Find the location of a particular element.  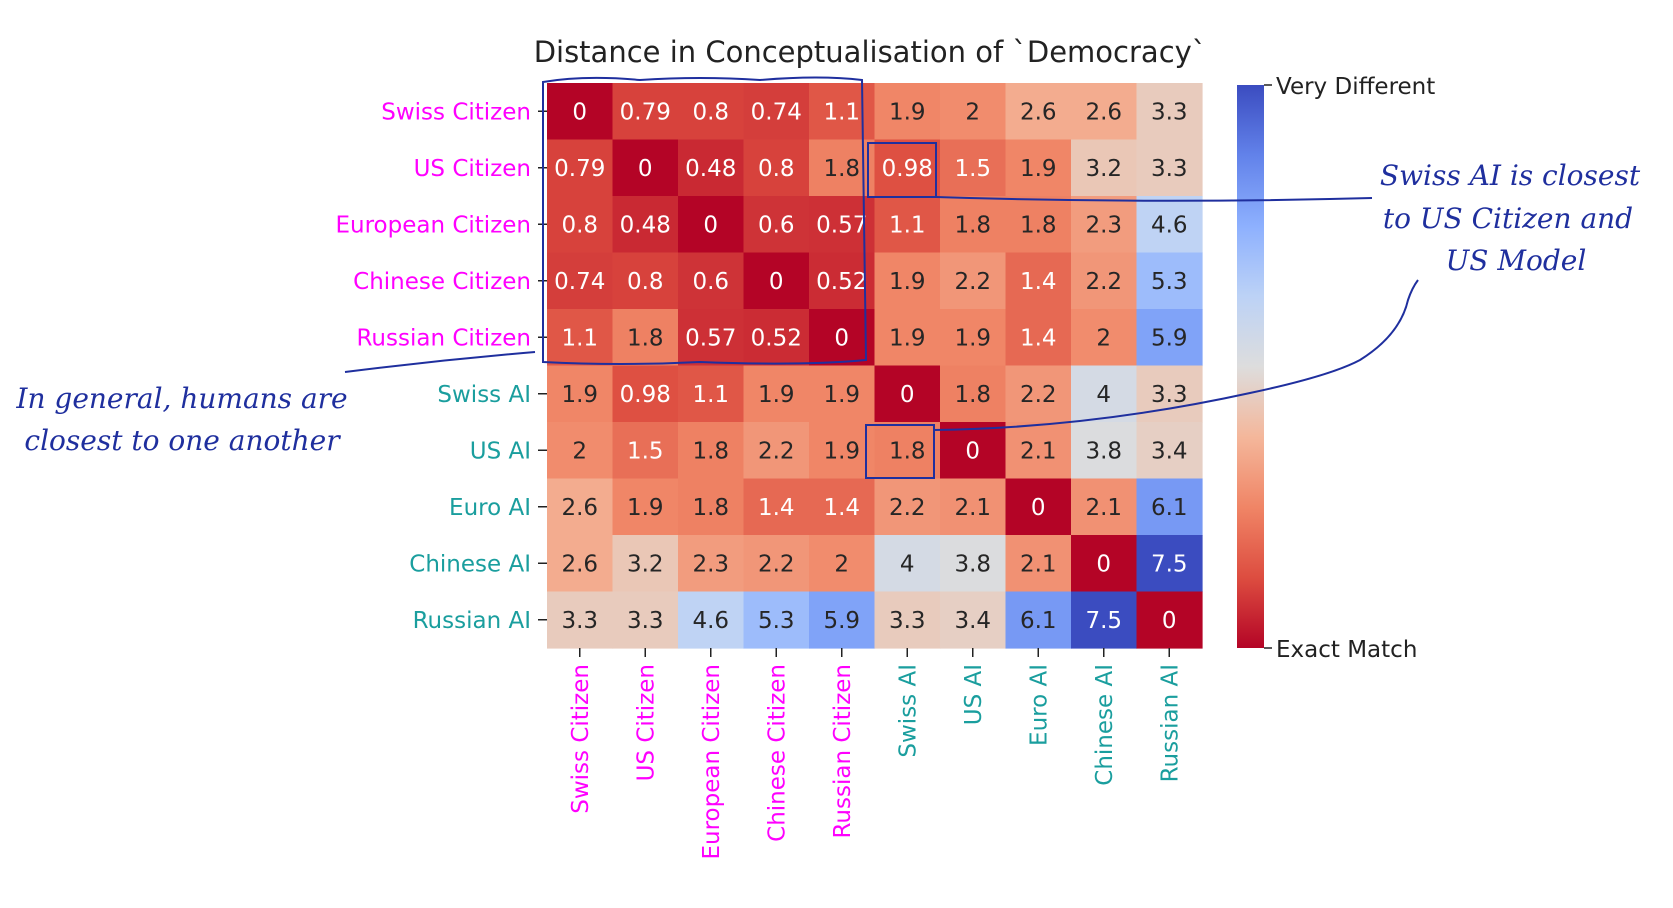

cell-value-label: 3.4 is located at coordinates (972, 621).